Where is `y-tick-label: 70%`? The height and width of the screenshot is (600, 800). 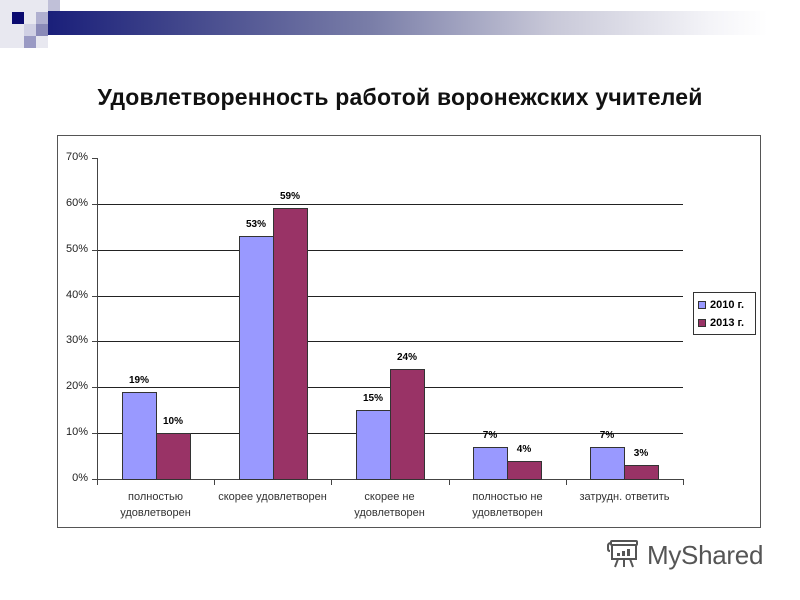 y-tick-label: 70% is located at coordinates (76, 157).